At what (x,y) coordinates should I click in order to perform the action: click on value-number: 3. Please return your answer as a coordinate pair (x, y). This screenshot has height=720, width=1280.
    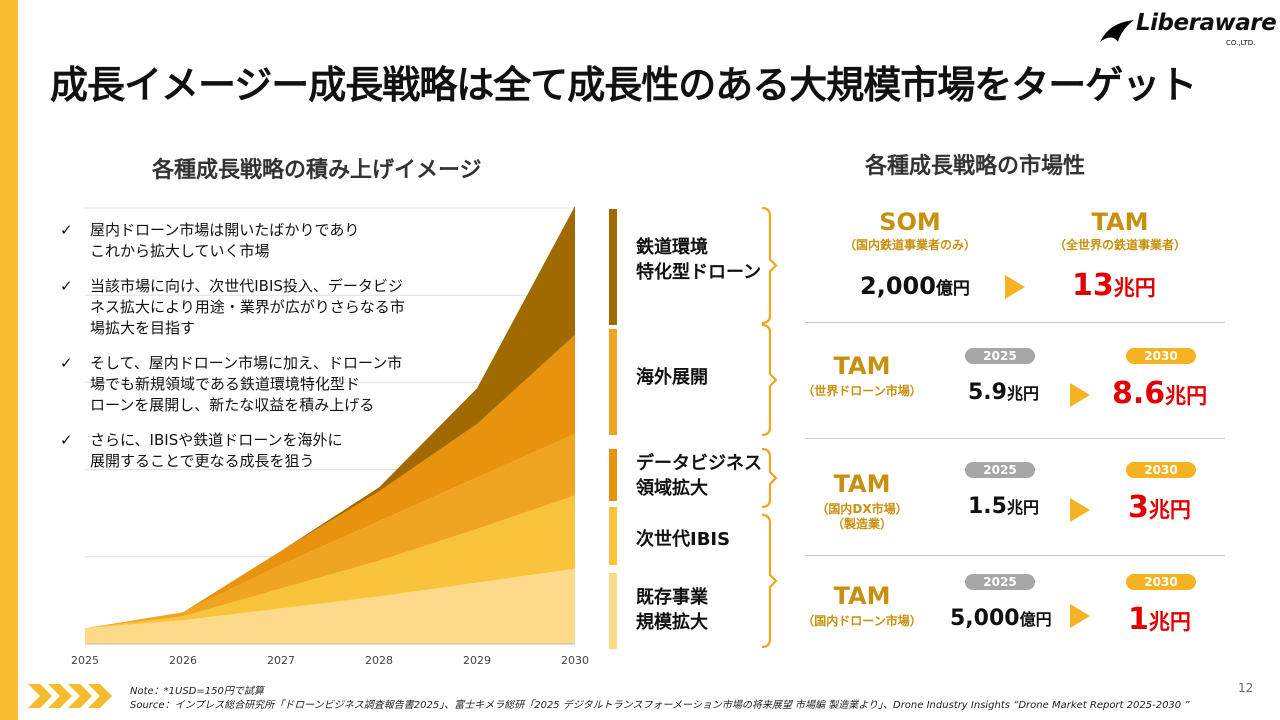
    Looking at the image, I should click on (1138, 507).